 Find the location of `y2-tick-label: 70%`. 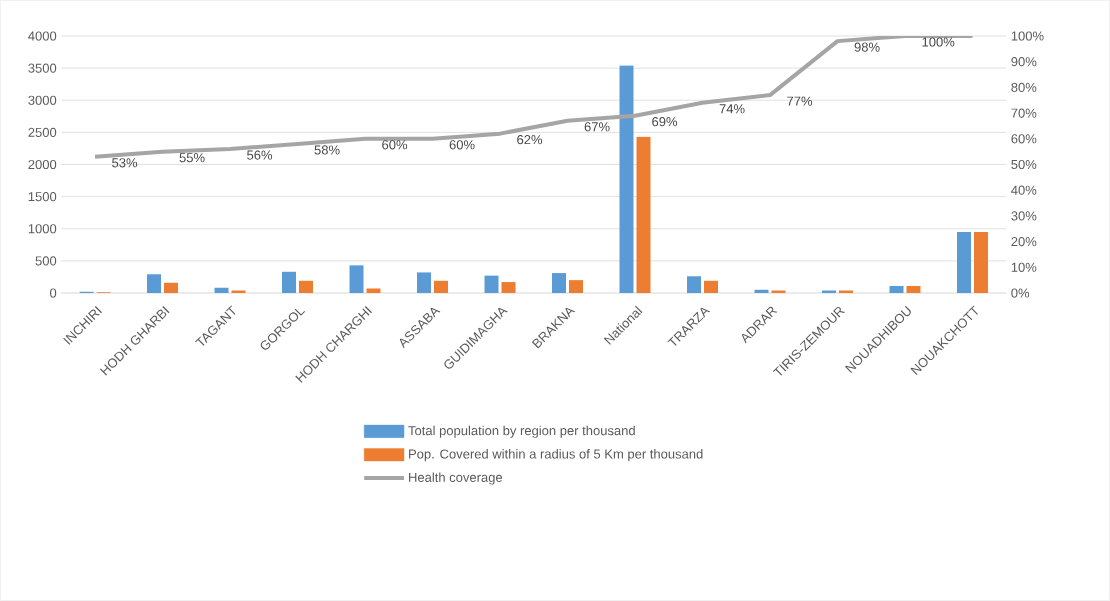

y2-tick-label: 70% is located at coordinates (1024, 113).